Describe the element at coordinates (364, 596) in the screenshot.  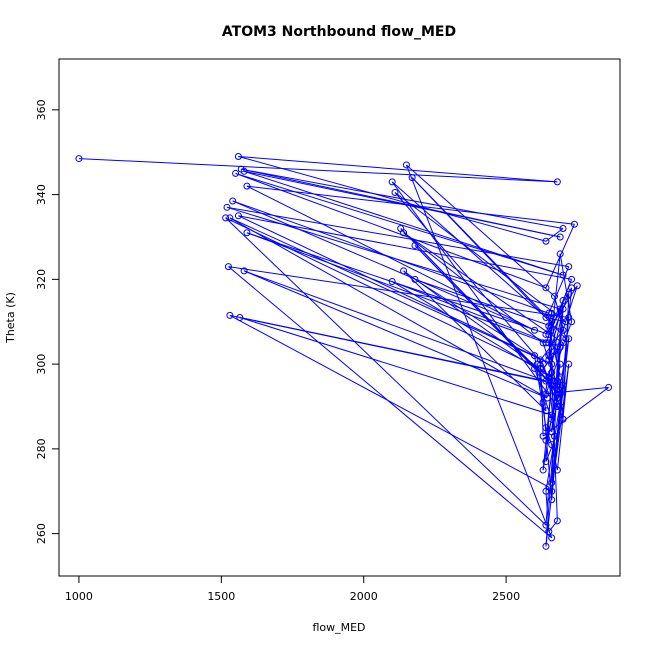
I see `x-tick-label: 2000` at that location.